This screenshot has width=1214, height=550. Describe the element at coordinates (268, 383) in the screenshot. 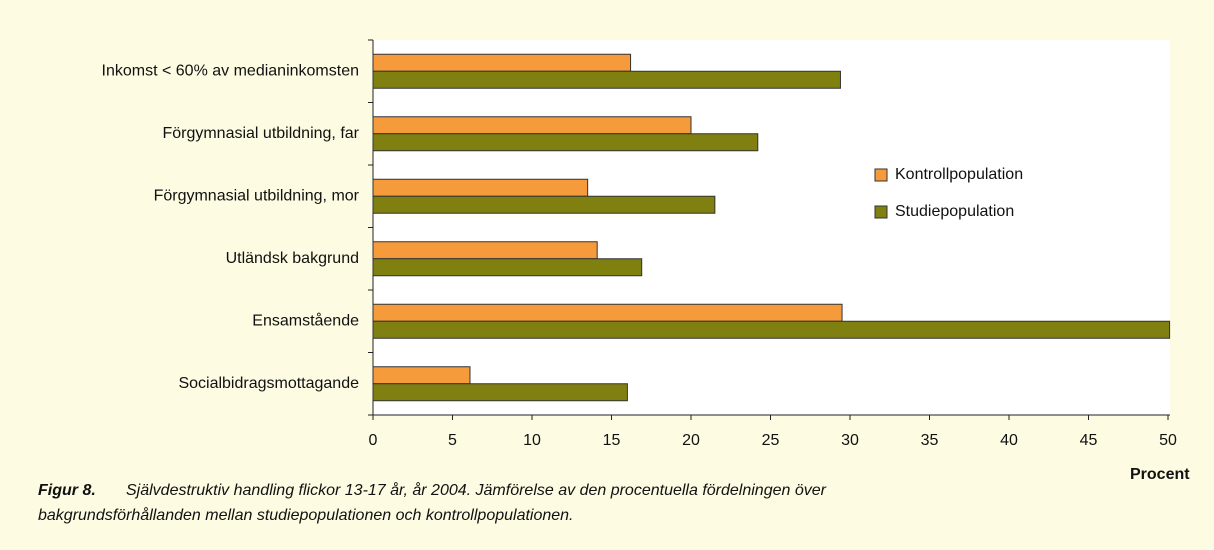

I see `y-tick-label: Socialbidragsmottagande` at that location.